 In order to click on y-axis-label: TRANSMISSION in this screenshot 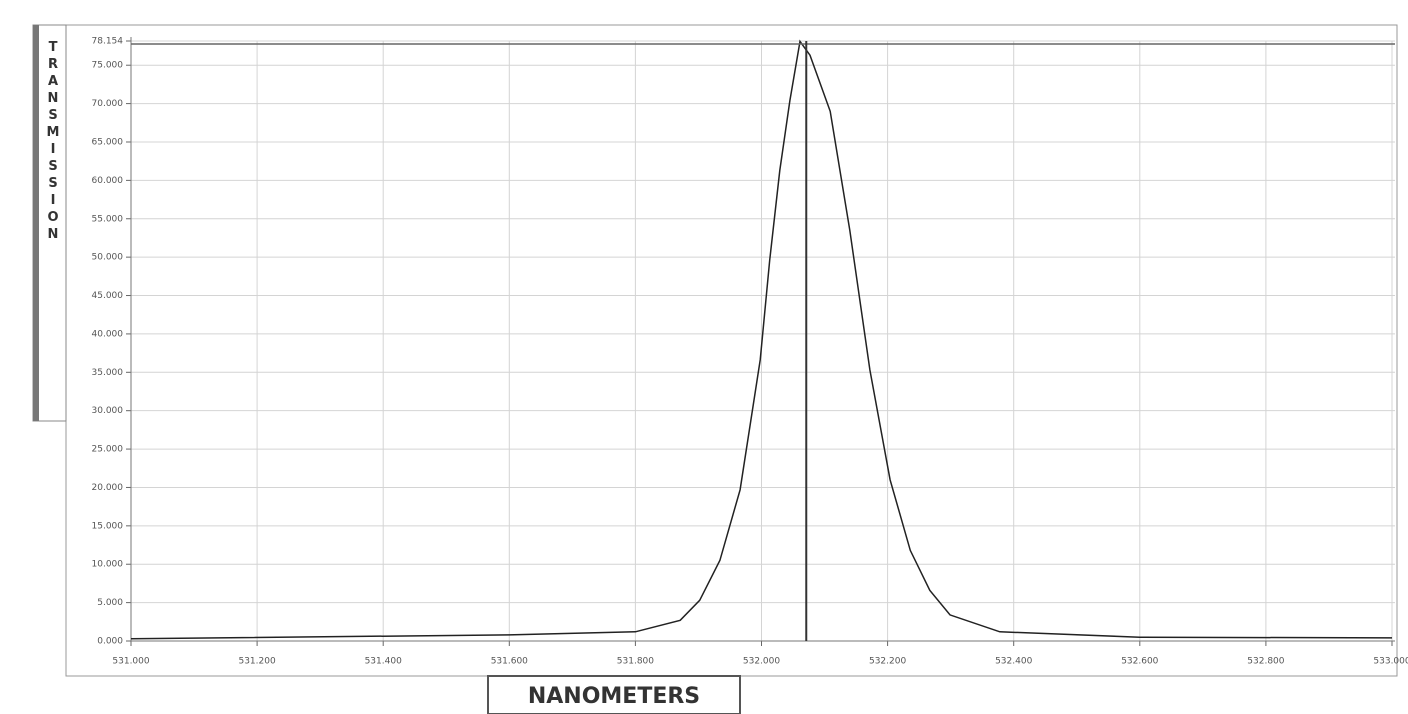, I will do `click(53, 142)`.